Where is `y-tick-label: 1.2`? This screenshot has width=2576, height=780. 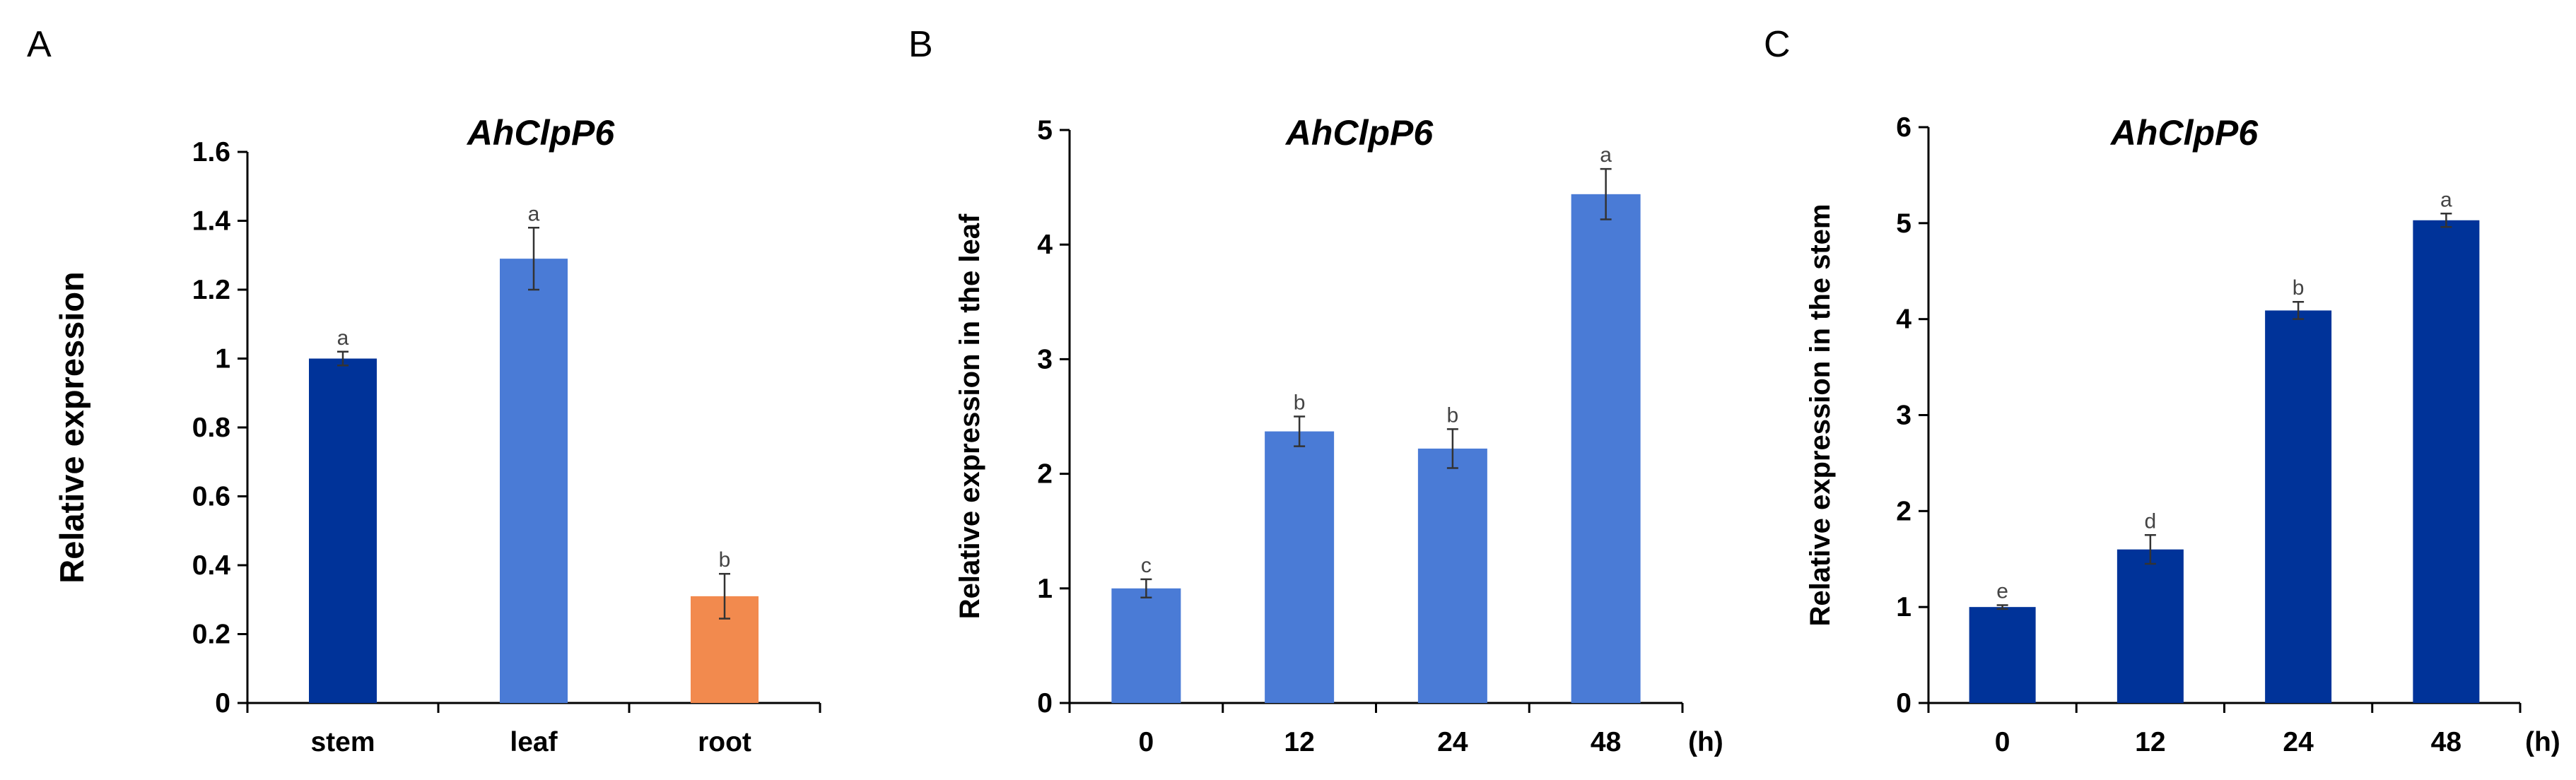 y-tick-label: 1.2 is located at coordinates (211, 290).